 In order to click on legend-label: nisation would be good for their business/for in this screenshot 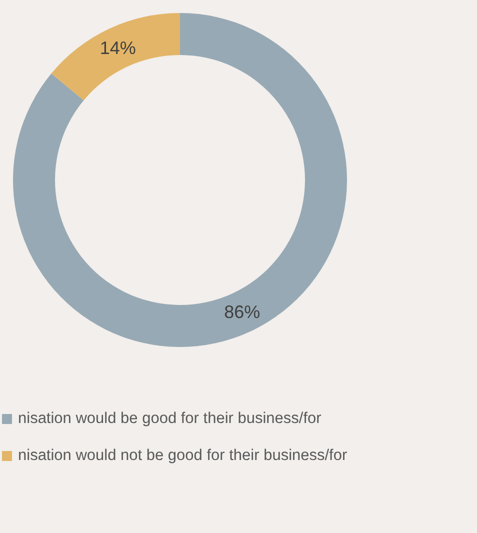, I will do `click(170, 419)`.